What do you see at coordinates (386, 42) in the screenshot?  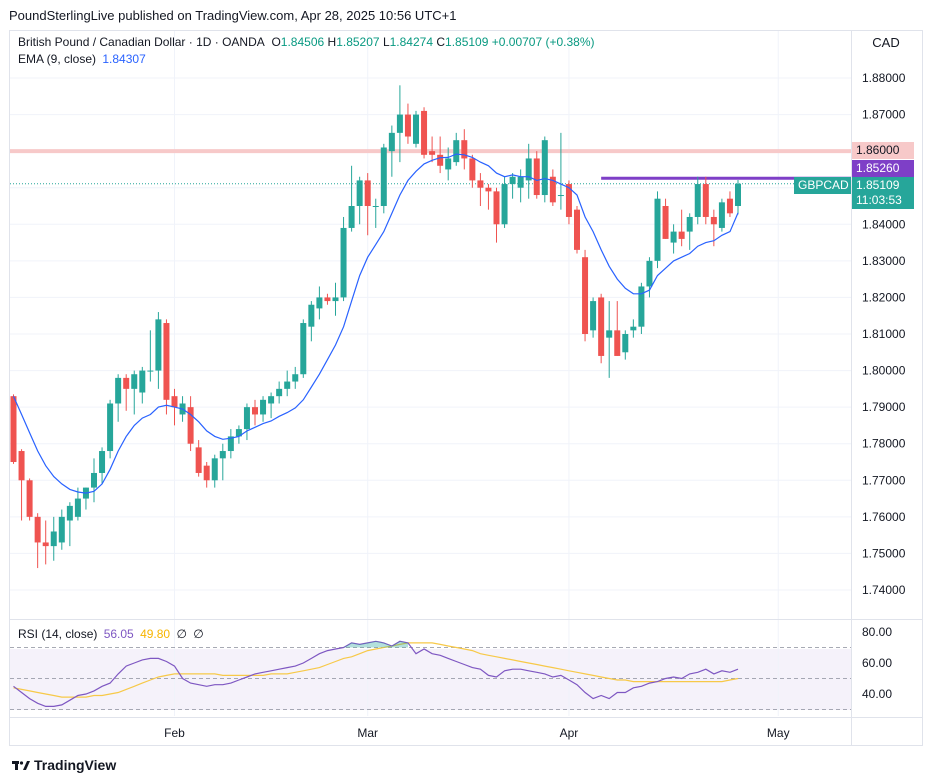 I see `low-label: L` at bounding box center [386, 42].